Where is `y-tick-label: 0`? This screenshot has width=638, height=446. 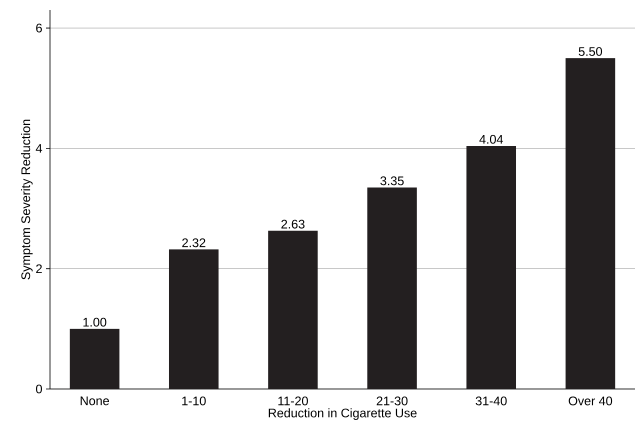 y-tick-label: 0 is located at coordinates (39, 389).